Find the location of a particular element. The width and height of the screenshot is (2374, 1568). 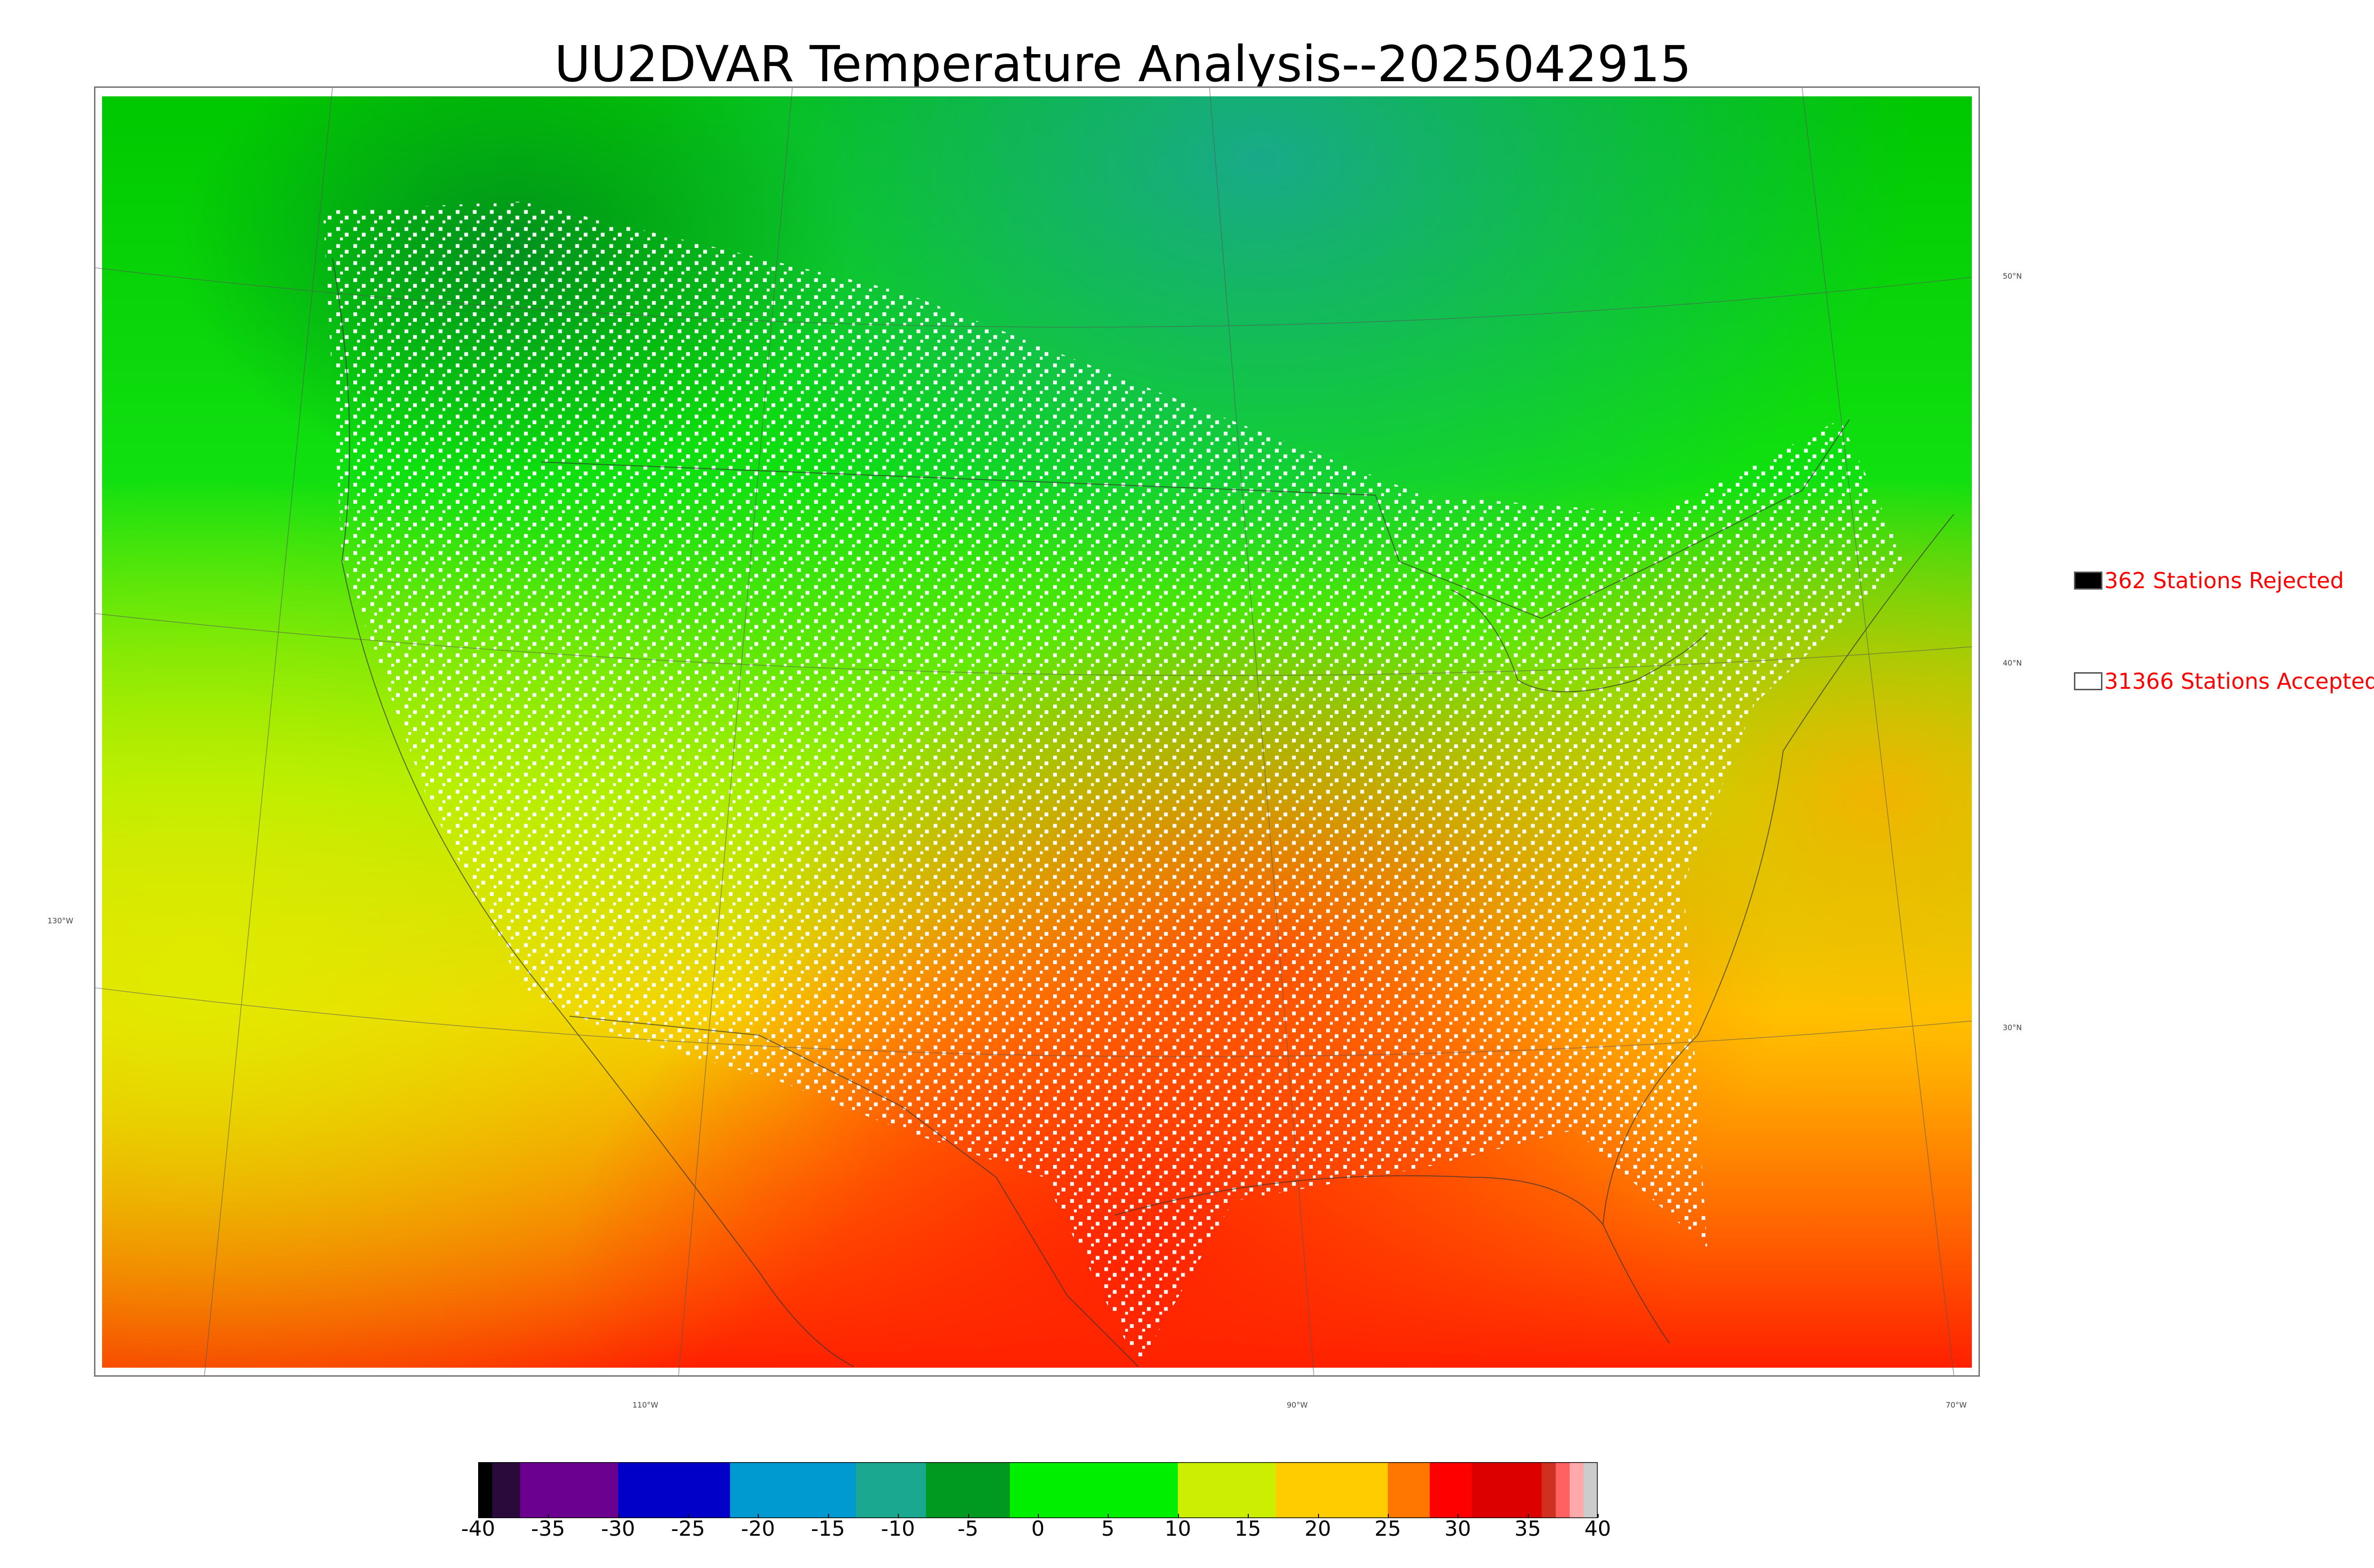

colorbar-tick-label: -20 is located at coordinates (758, 1528).